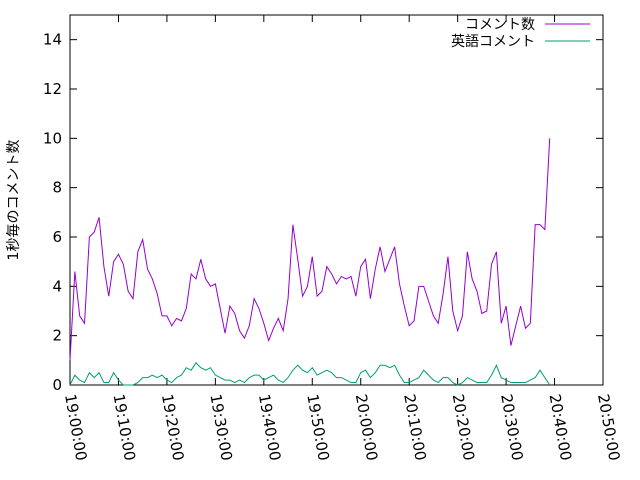  Describe the element at coordinates (57, 385) in the screenshot. I see `y-tick-label: 0` at that location.